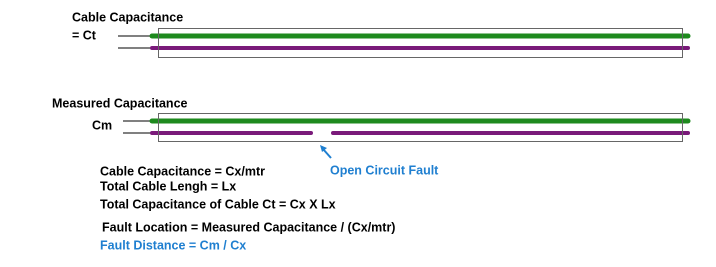 The height and width of the screenshot is (267, 716). I want to click on formula: Total Capacitance of Cable Ct = Cx X Lx, so click(218, 204).